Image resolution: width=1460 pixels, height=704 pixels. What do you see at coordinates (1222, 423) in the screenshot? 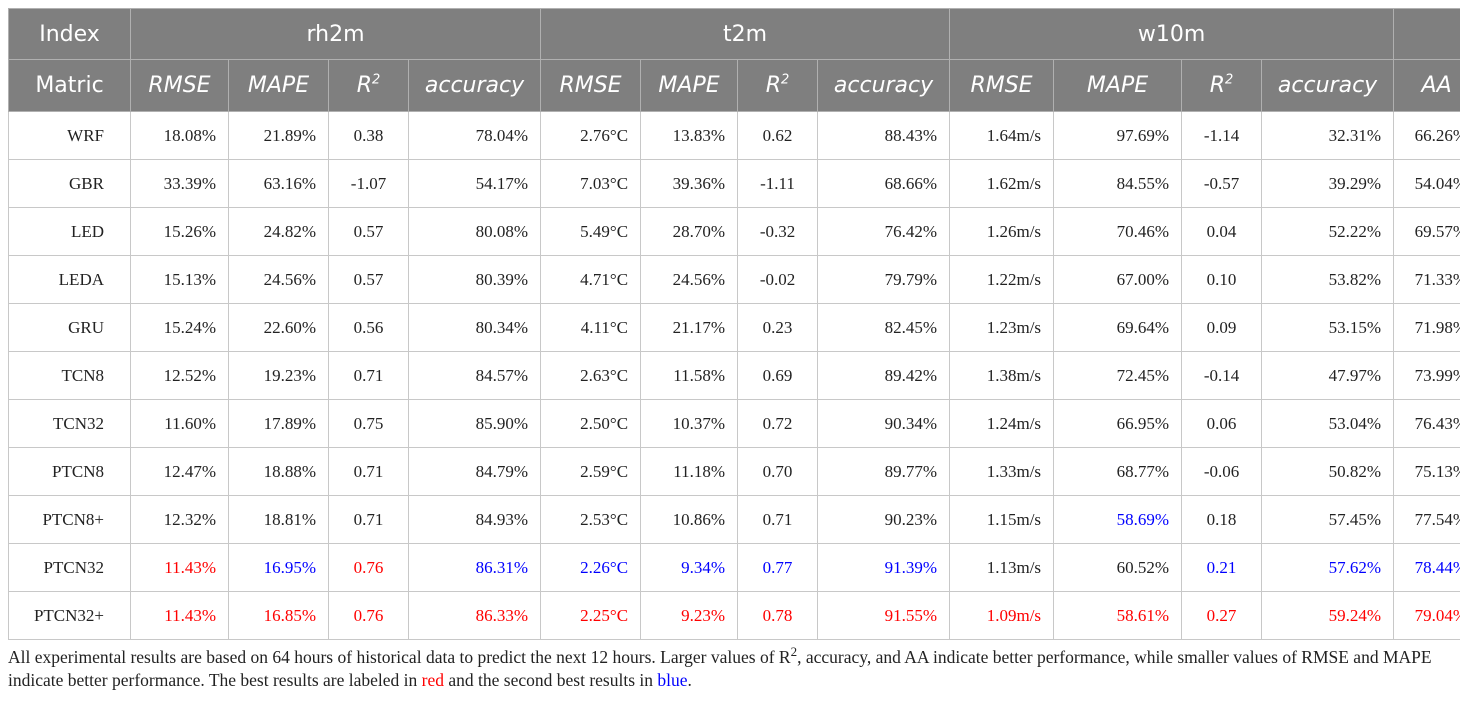
I see `value-cell: 0.06` at bounding box center [1222, 423].